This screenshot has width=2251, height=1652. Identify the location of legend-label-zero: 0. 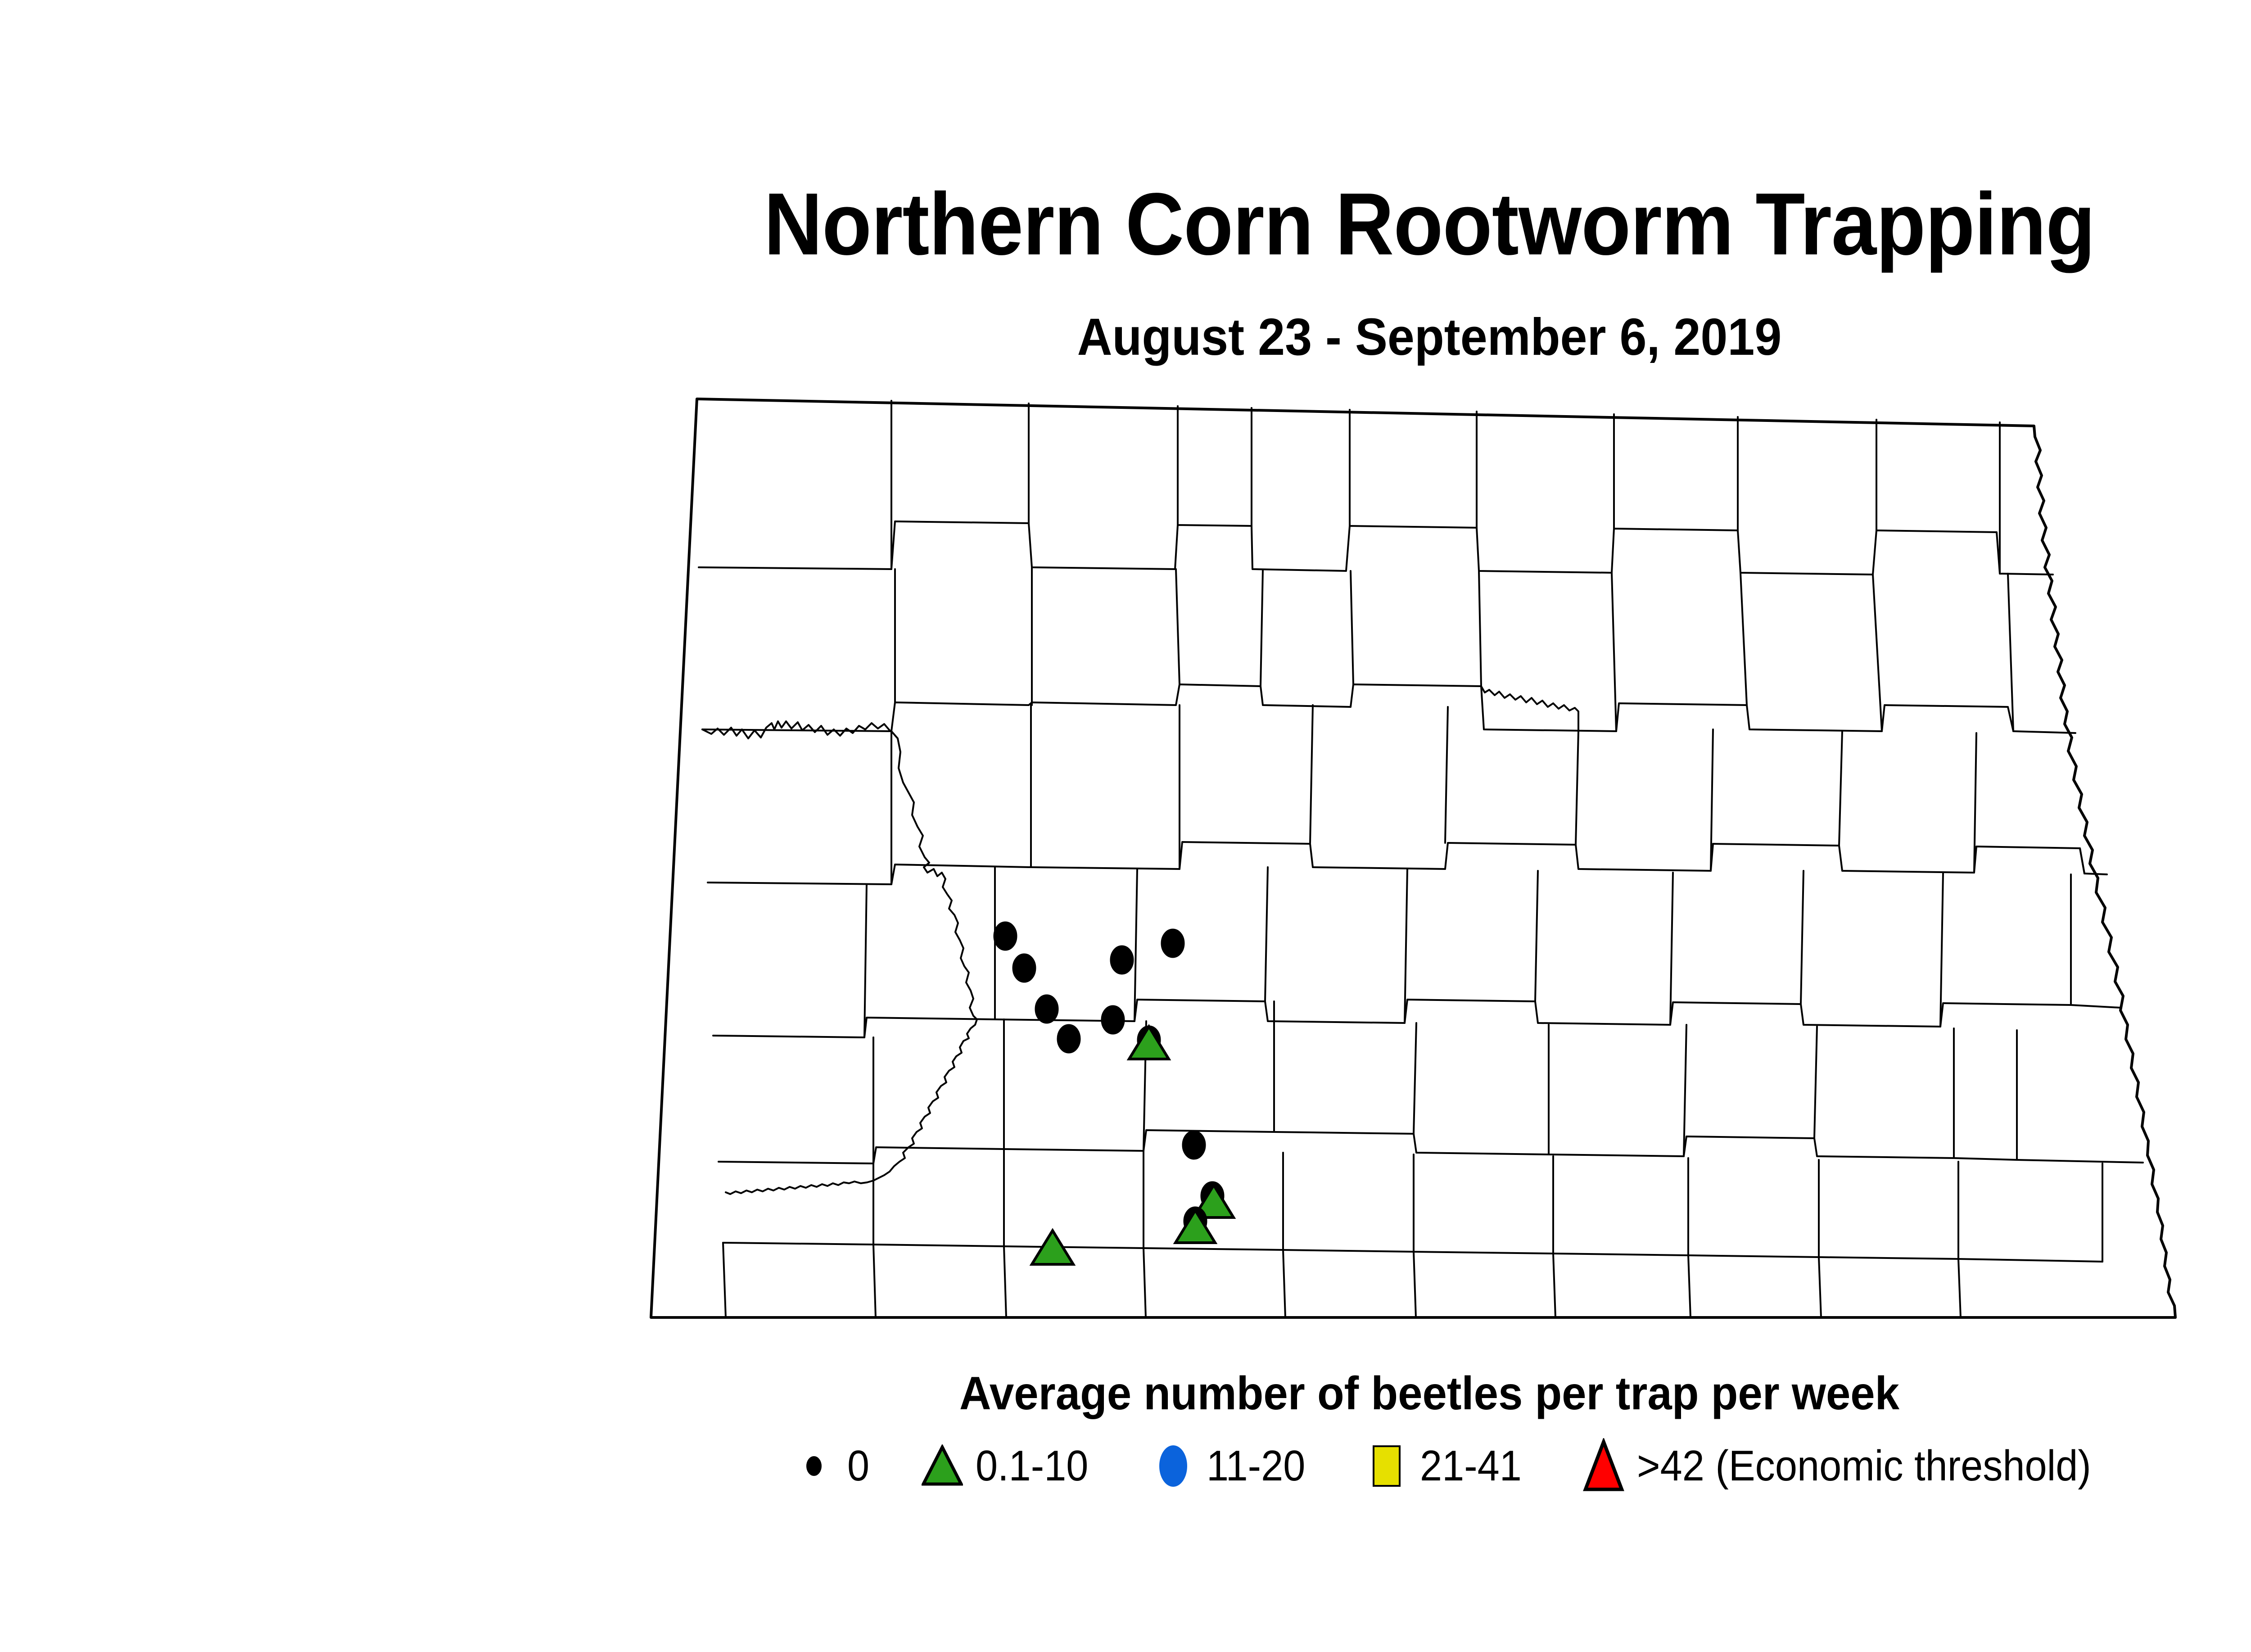
(859, 1466).